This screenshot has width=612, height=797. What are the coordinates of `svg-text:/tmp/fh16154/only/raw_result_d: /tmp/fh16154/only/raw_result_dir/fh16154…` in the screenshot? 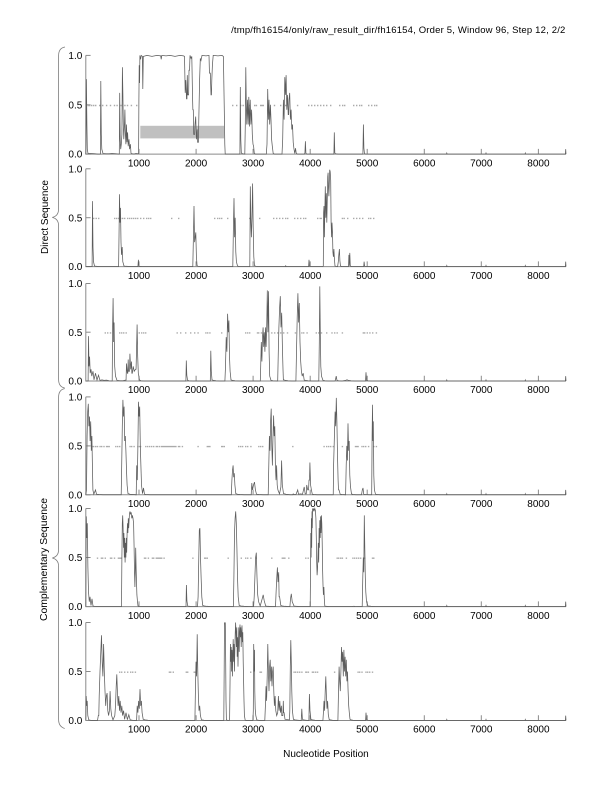 It's located at (398, 30).